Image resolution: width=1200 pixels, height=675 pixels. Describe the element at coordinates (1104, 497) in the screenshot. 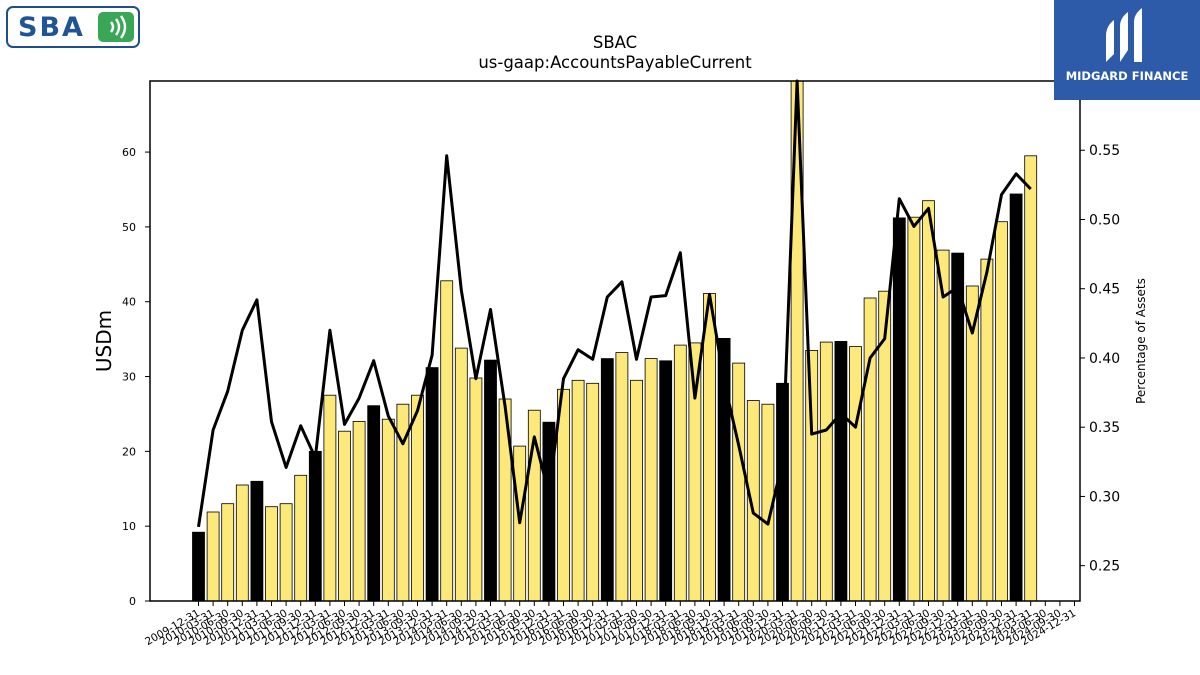

I see `y2-tick-label: 0.30` at that location.